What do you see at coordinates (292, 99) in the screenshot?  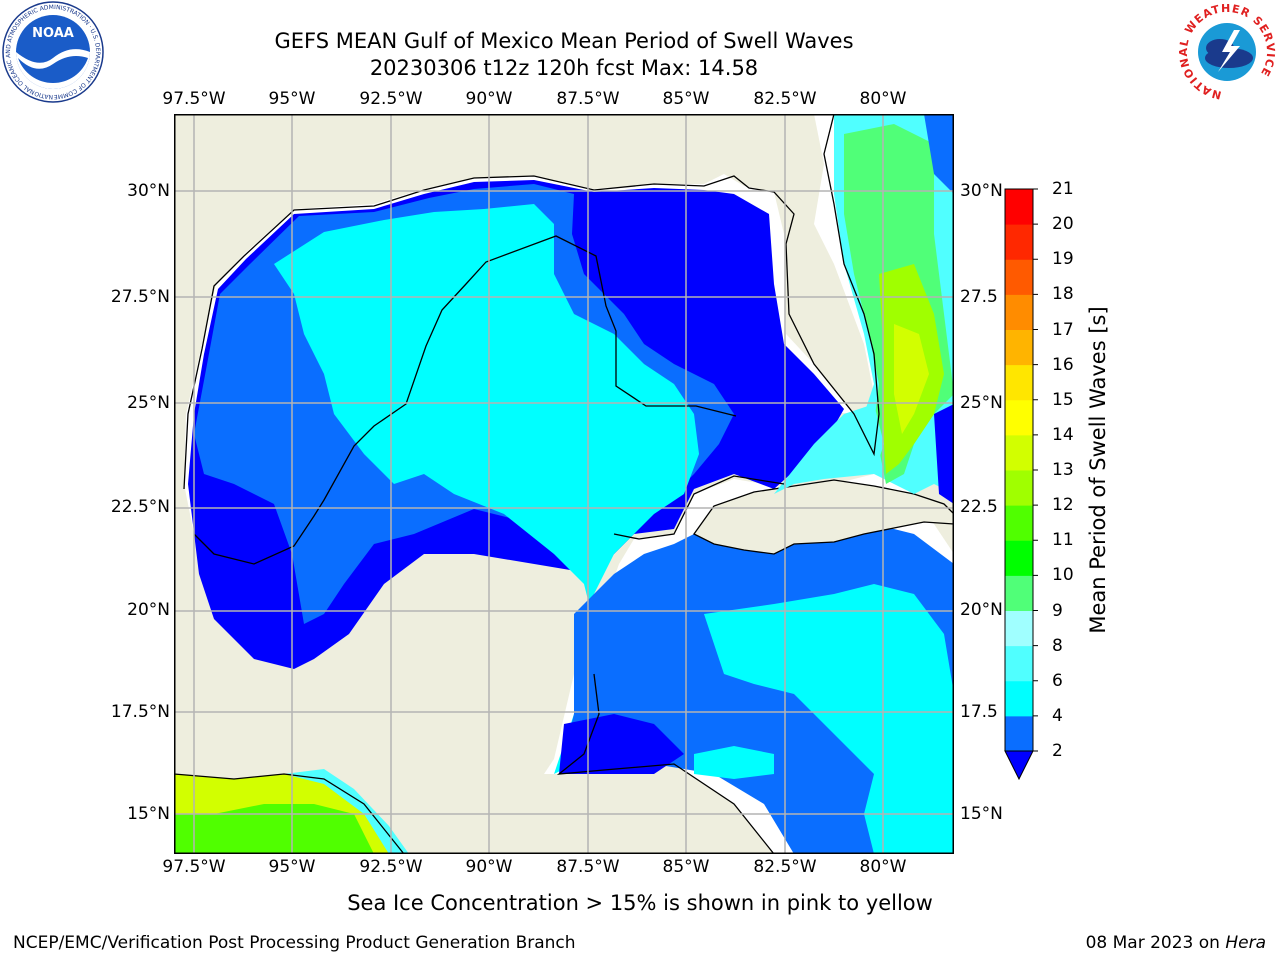 I see `x-tick-top: 95°W` at bounding box center [292, 99].